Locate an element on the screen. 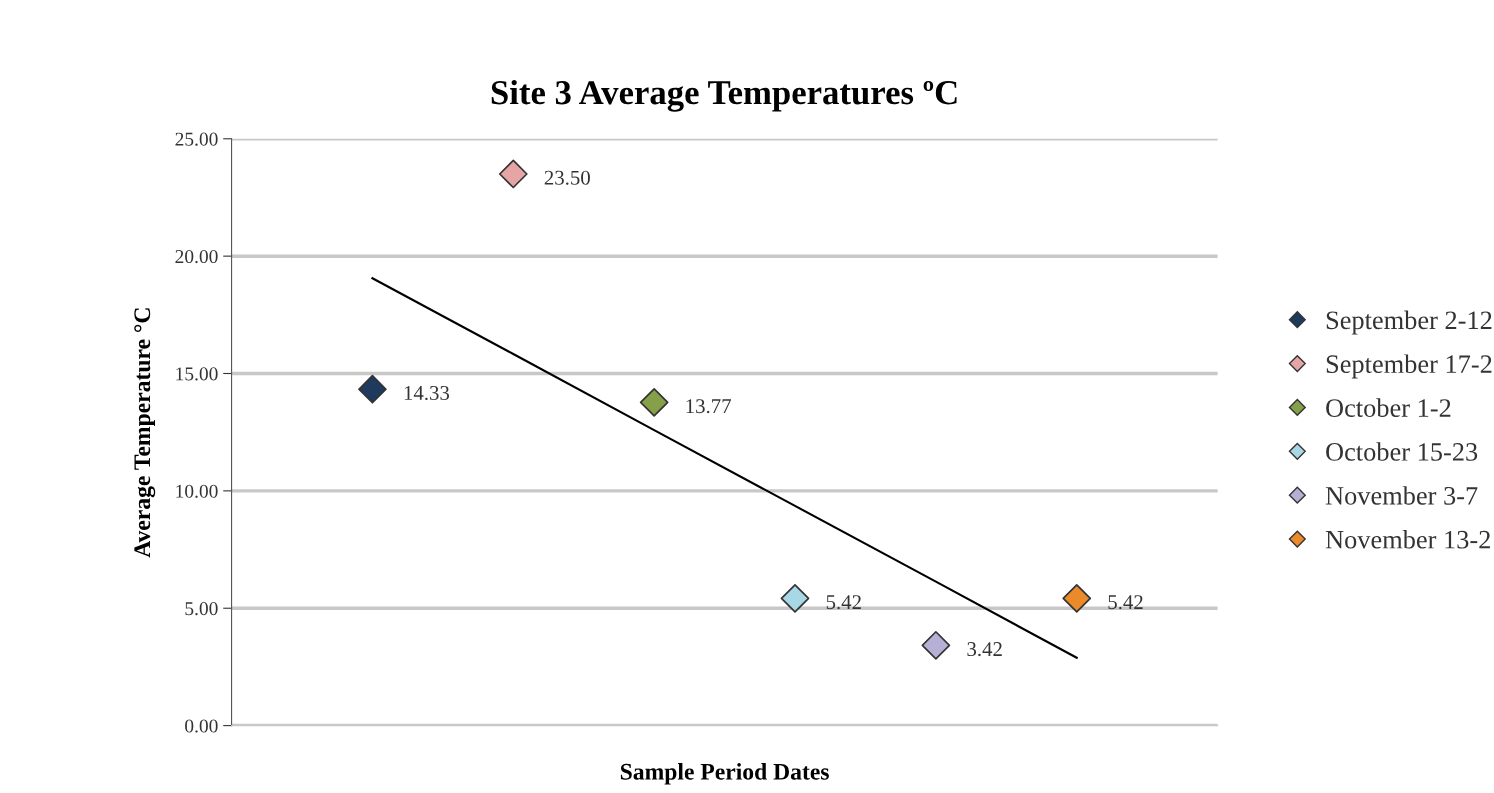 The height and width of the screenshot is (793, 1494). y-tick-label: 20.00 is located at coordinates (196, 256).